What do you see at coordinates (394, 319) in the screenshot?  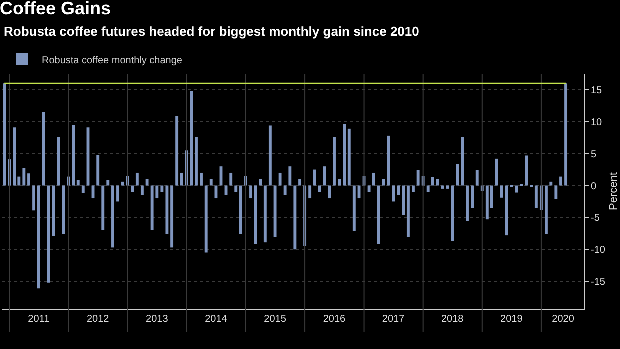 I see `x-tick-label: 2017` at bounding box center [394, 319].